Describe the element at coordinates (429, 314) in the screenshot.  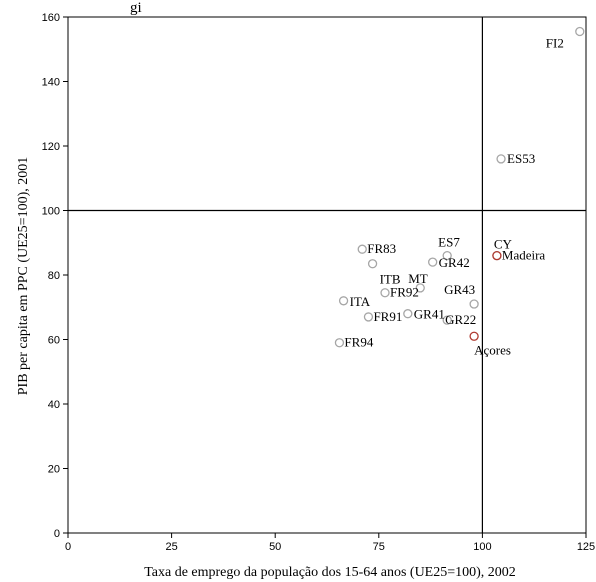
I see `data-label: GR41` at that location.